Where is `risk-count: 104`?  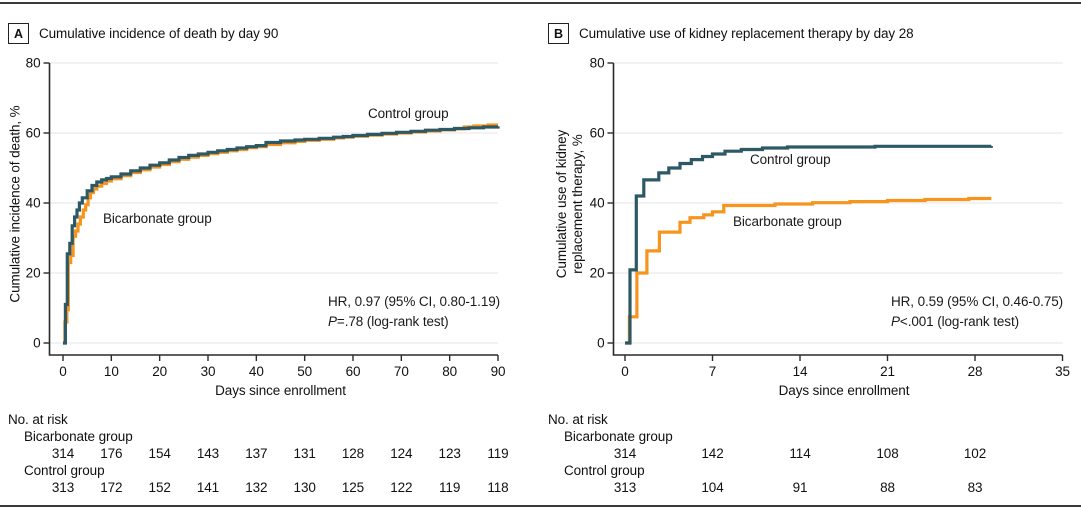 risk-count: 104 is located at coordinates (712, 487).